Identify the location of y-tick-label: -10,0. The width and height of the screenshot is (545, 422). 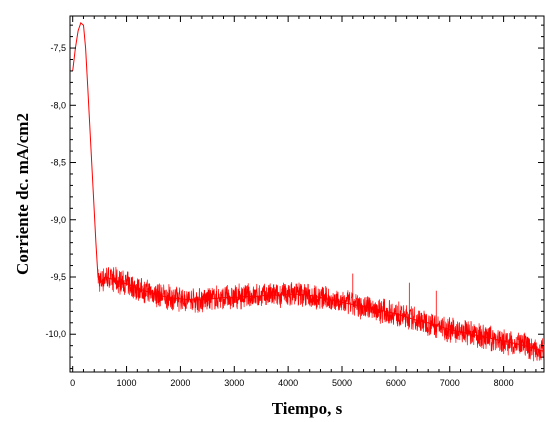
(55, 334).